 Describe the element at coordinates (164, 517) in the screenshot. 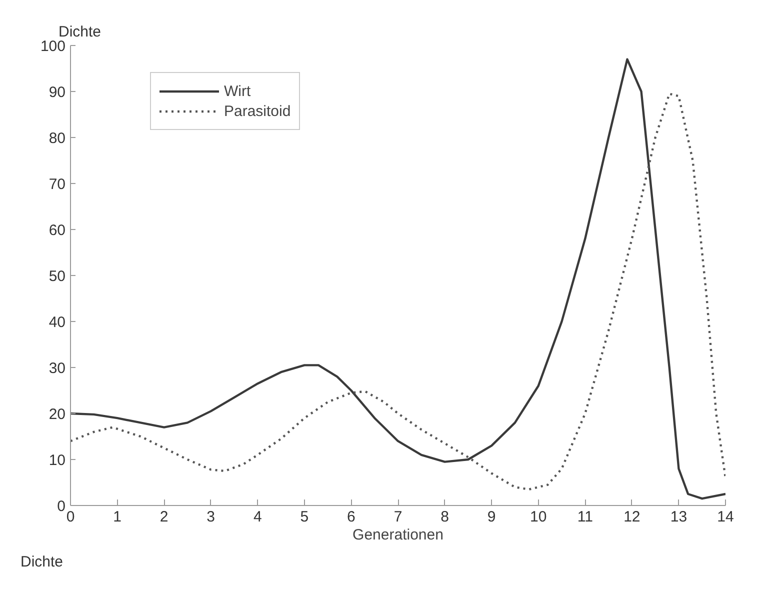

I see `x-tick-label: 2` at that location.